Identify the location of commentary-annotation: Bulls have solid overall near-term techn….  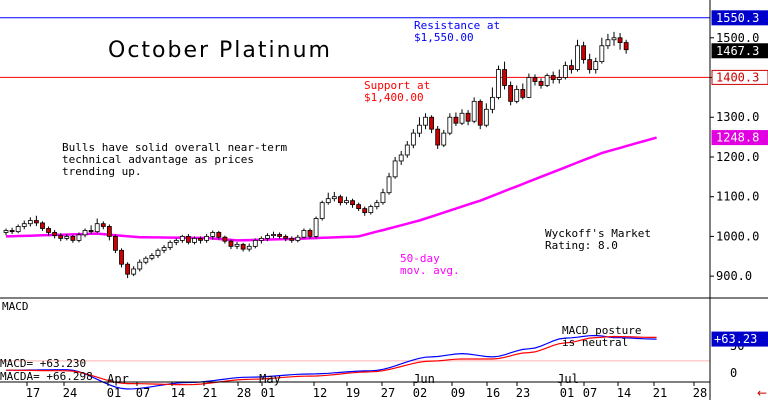
(175, 159).